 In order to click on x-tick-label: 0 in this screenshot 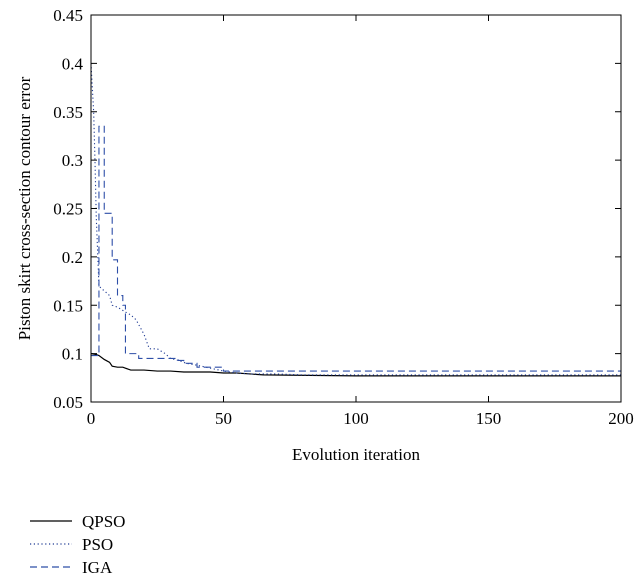, I will do `click(91, 418)`.